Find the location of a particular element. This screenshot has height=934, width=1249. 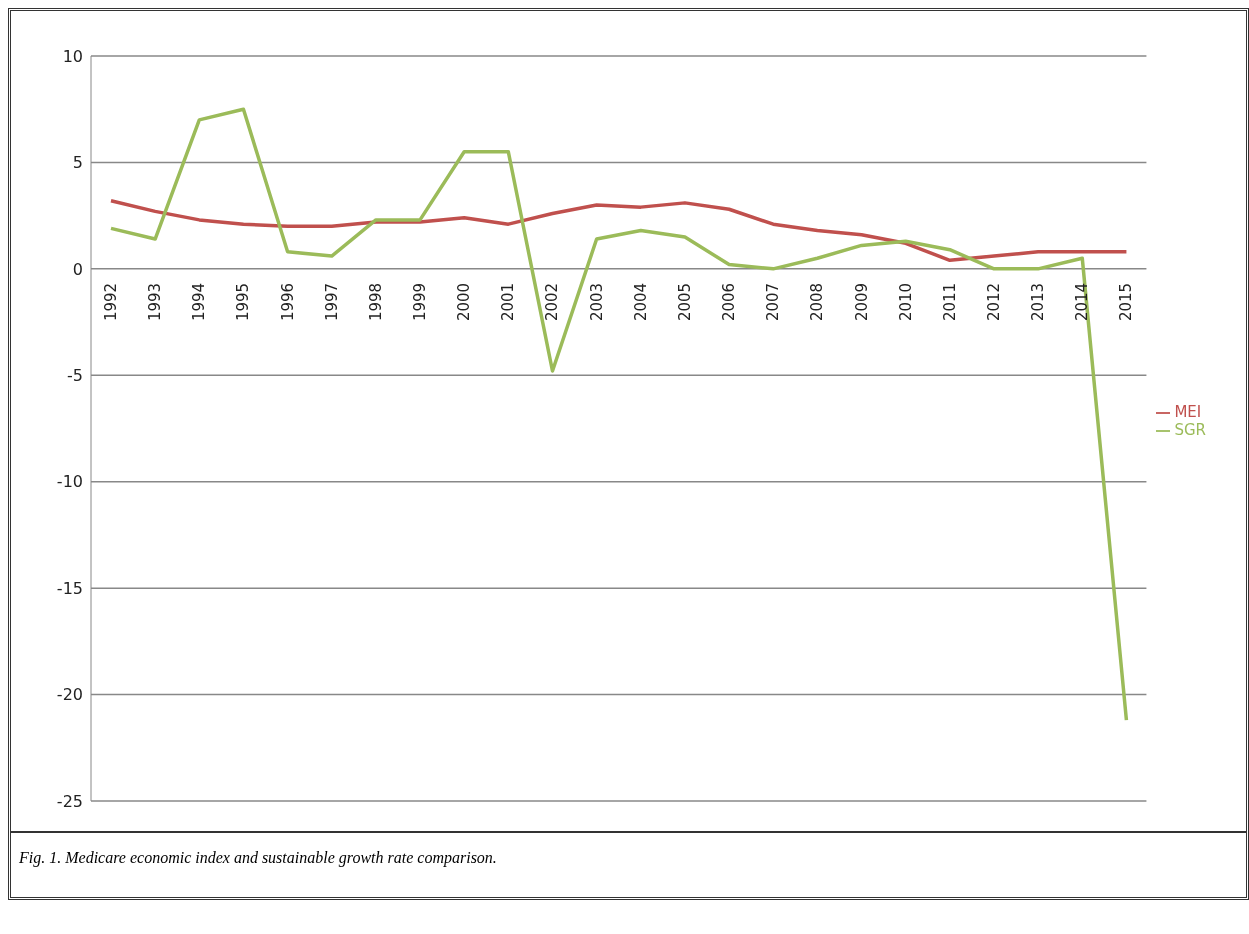

x-tick-label: 2002 is located at coordinates (552, 302).